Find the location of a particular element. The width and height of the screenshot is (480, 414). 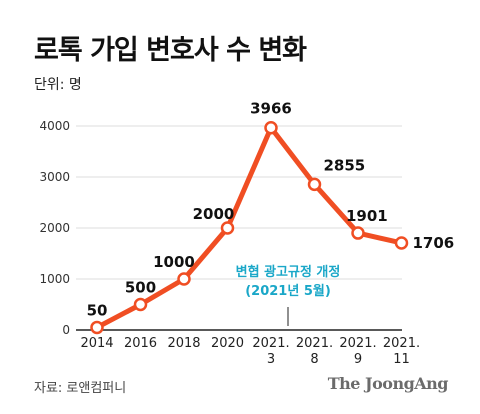

data-label: 50 is located at coordinates (97, 310).